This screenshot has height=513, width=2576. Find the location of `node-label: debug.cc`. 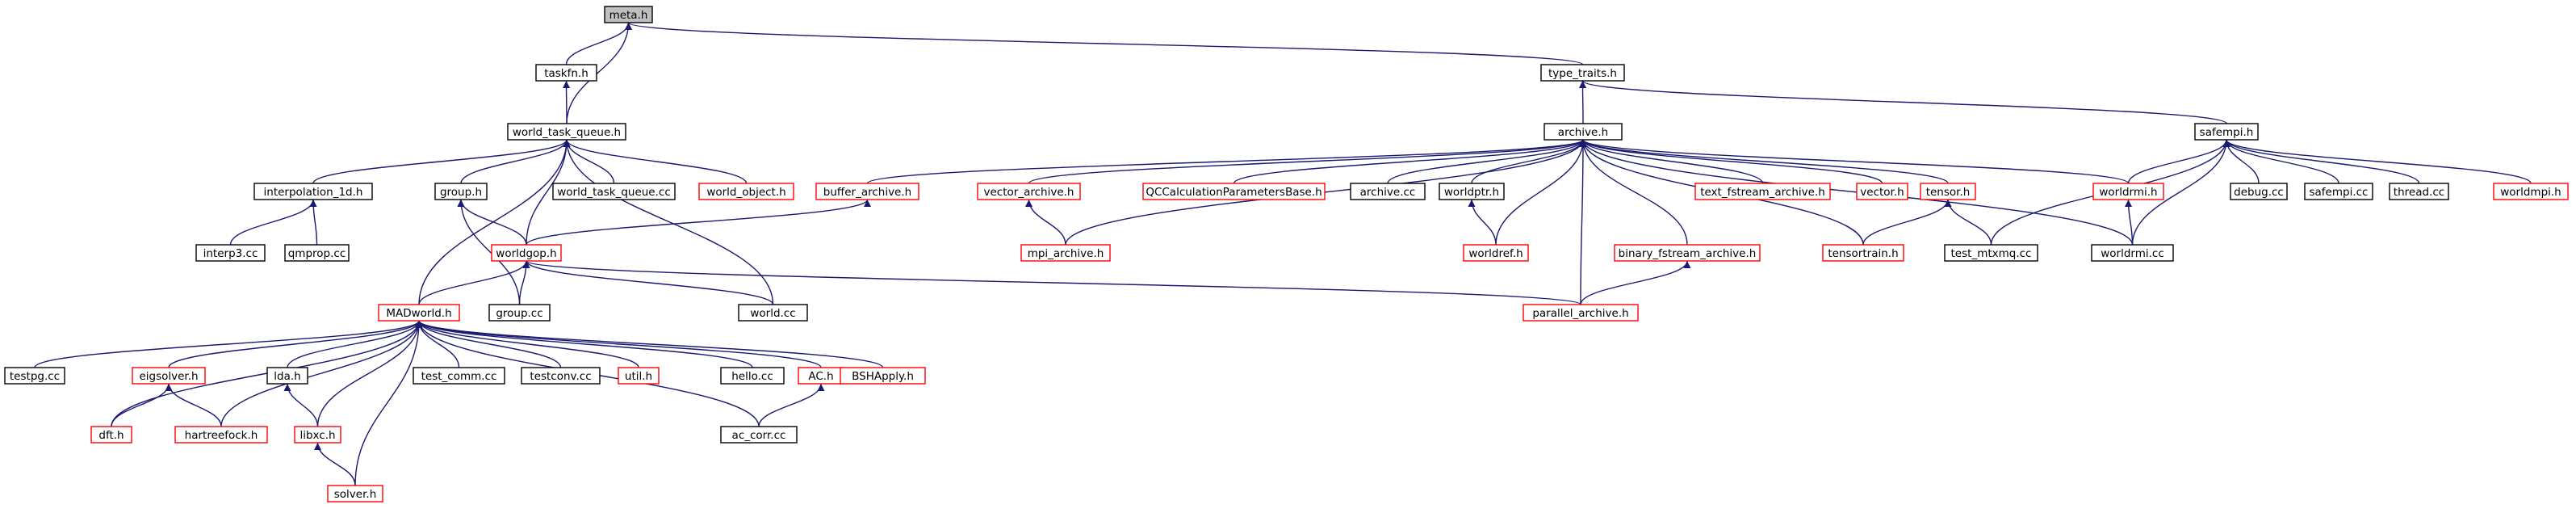

node-label: debug.cc is located at coordinates (2259, 193).